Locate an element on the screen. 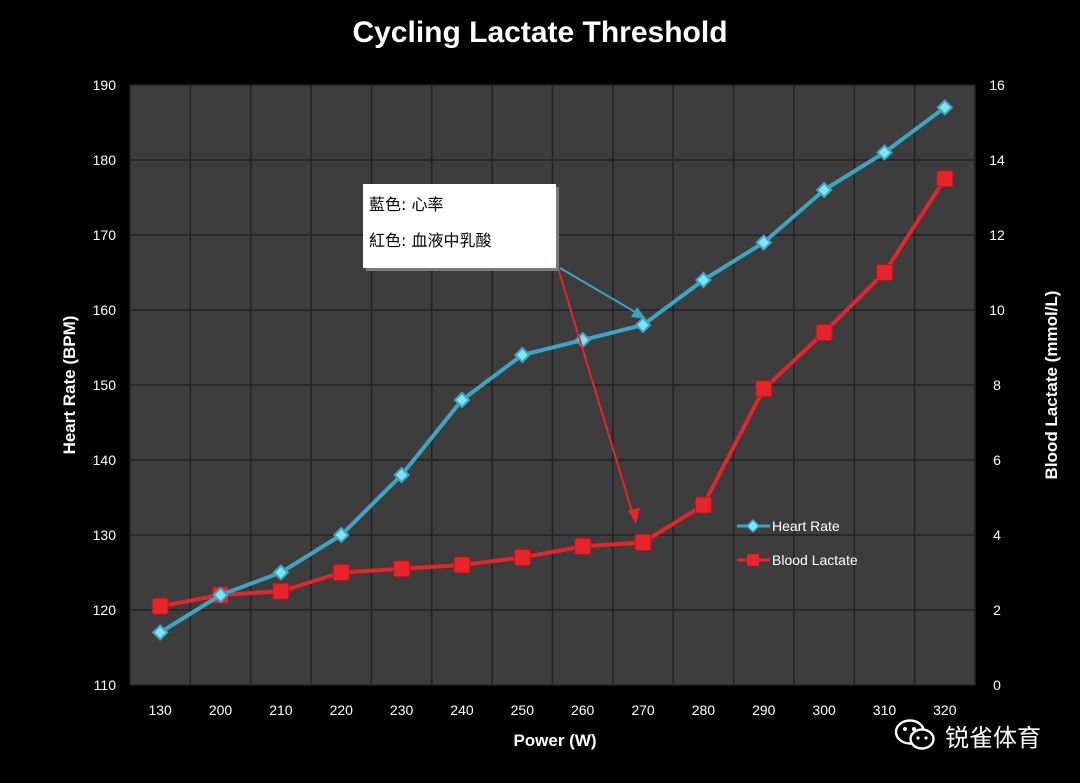  left-tick-label: 160 is located at coordinates (105, 310).